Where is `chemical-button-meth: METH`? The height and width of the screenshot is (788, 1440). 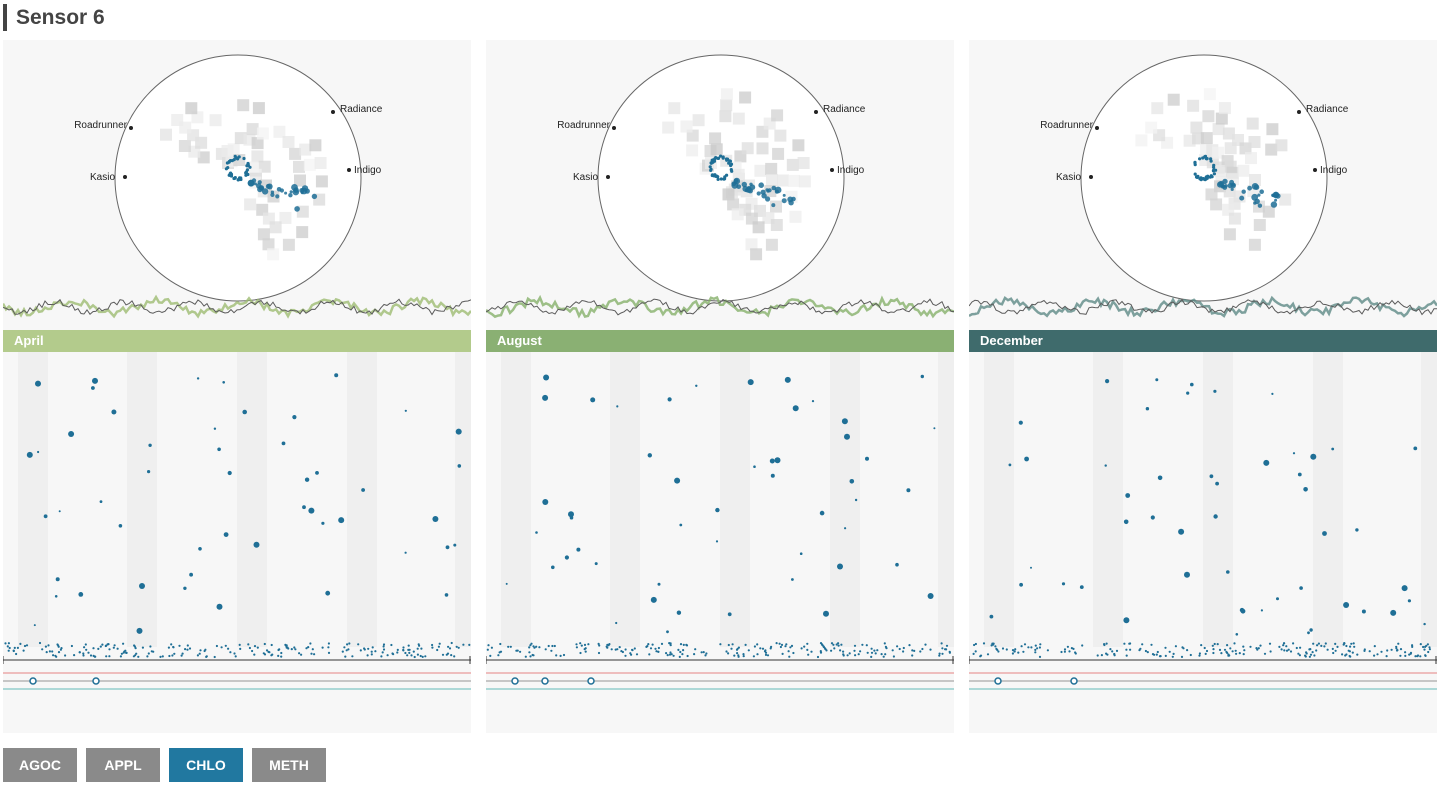 chemical-button-meth: METH is located at coordinates (289, 765).